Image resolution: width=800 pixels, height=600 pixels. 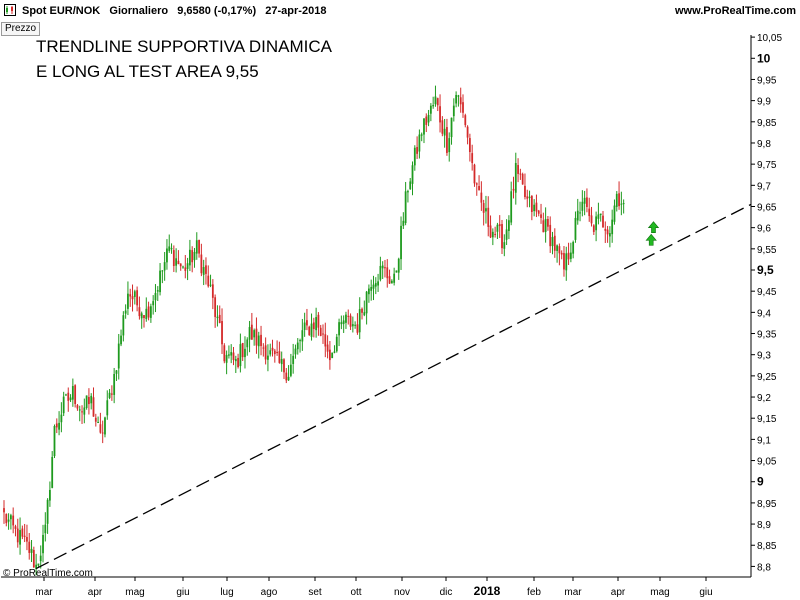 What do you see at coordinates (767, 292) in the screenshot?
I see `y-tick-label: 9,45` at bounding box center [767, 292].